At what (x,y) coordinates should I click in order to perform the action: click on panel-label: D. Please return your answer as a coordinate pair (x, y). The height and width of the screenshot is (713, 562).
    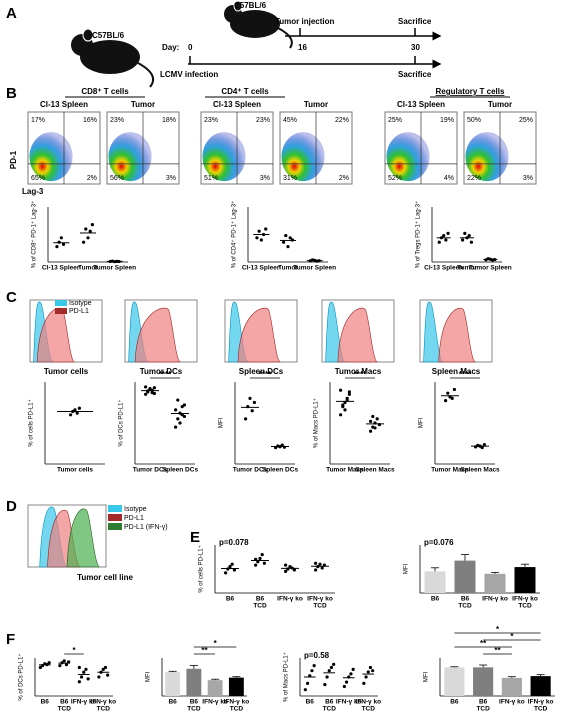
    Looking at the image, I should click on (11, 506).